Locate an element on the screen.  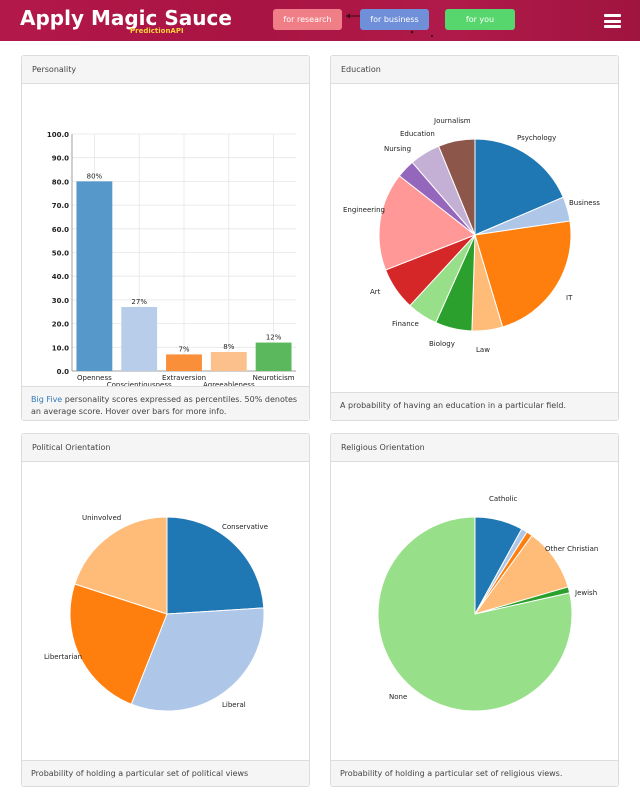
pie-label: Other Christian is located at coordinates (571, 549).